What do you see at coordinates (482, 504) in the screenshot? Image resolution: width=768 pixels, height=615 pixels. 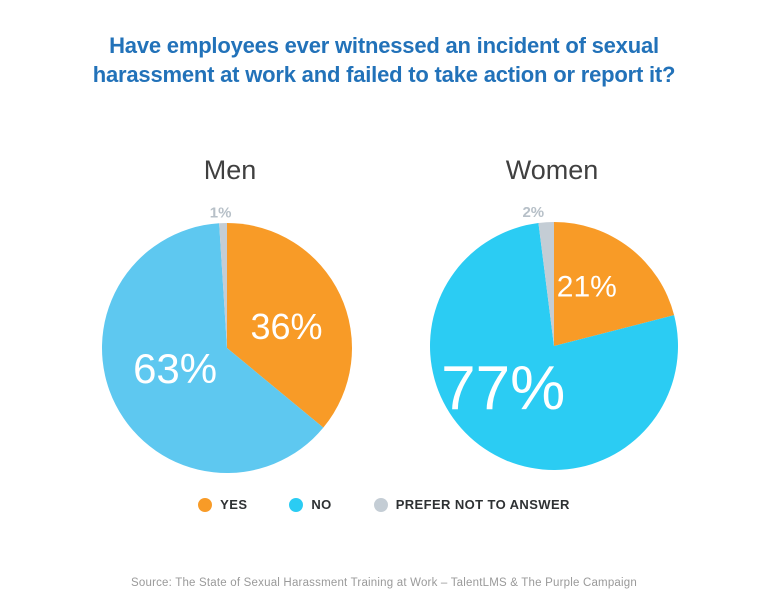 I see `legend-label: PREFER NOT TO ANSWER` at bounding box center [482, 504].